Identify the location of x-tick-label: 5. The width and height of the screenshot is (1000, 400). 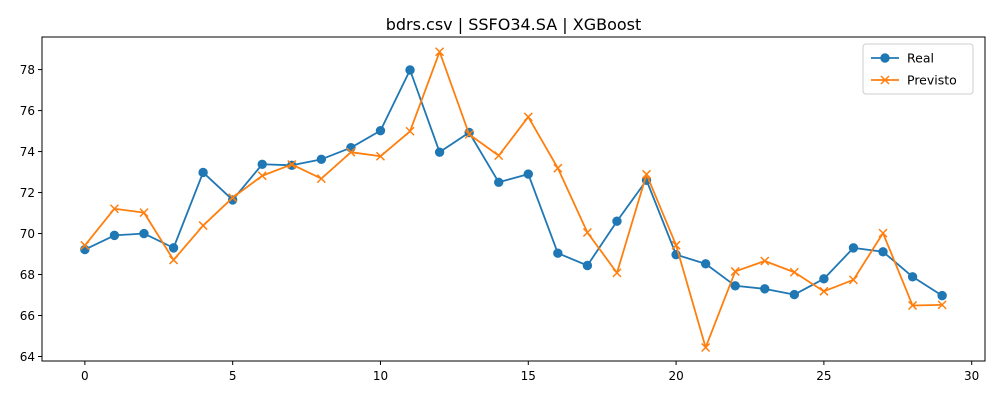
(233, 376).